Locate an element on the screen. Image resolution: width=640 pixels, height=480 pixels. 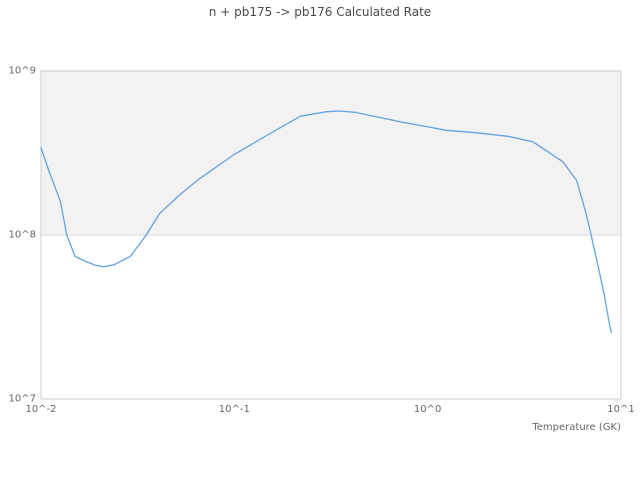
y-axis-tick-label-1e7: 10^7 is located at coordinates (22, 399).